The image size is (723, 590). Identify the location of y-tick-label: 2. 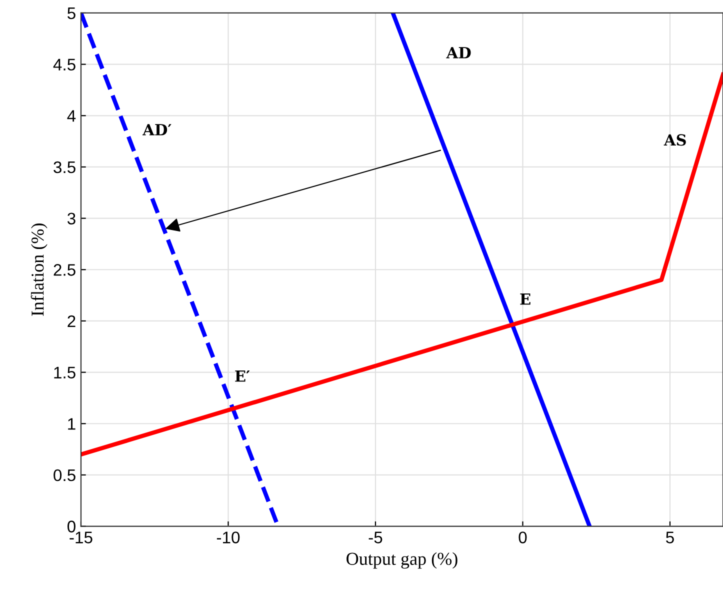
(72, 321).